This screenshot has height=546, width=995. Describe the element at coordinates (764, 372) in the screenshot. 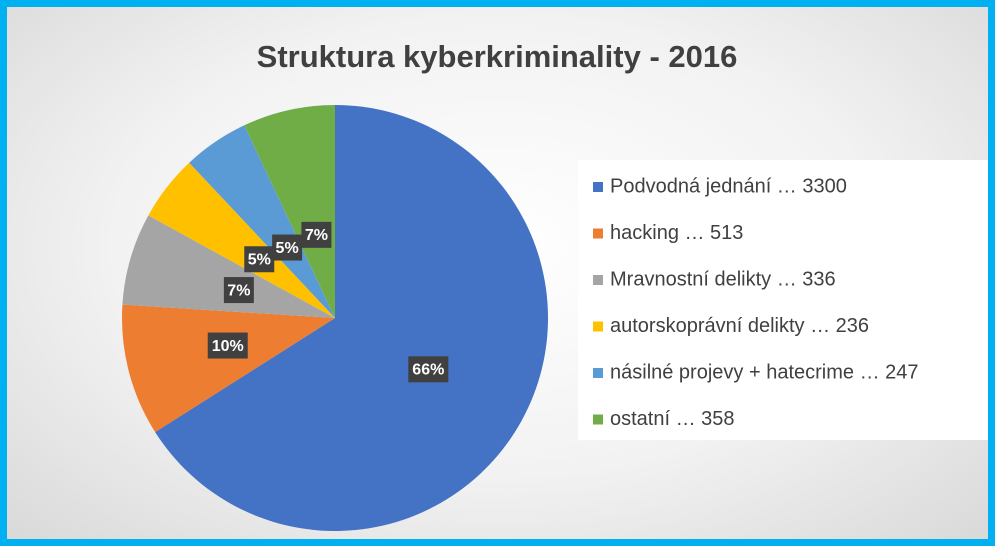

I see `legend-label: násilné projevy + hatecrime … 247` at that location.